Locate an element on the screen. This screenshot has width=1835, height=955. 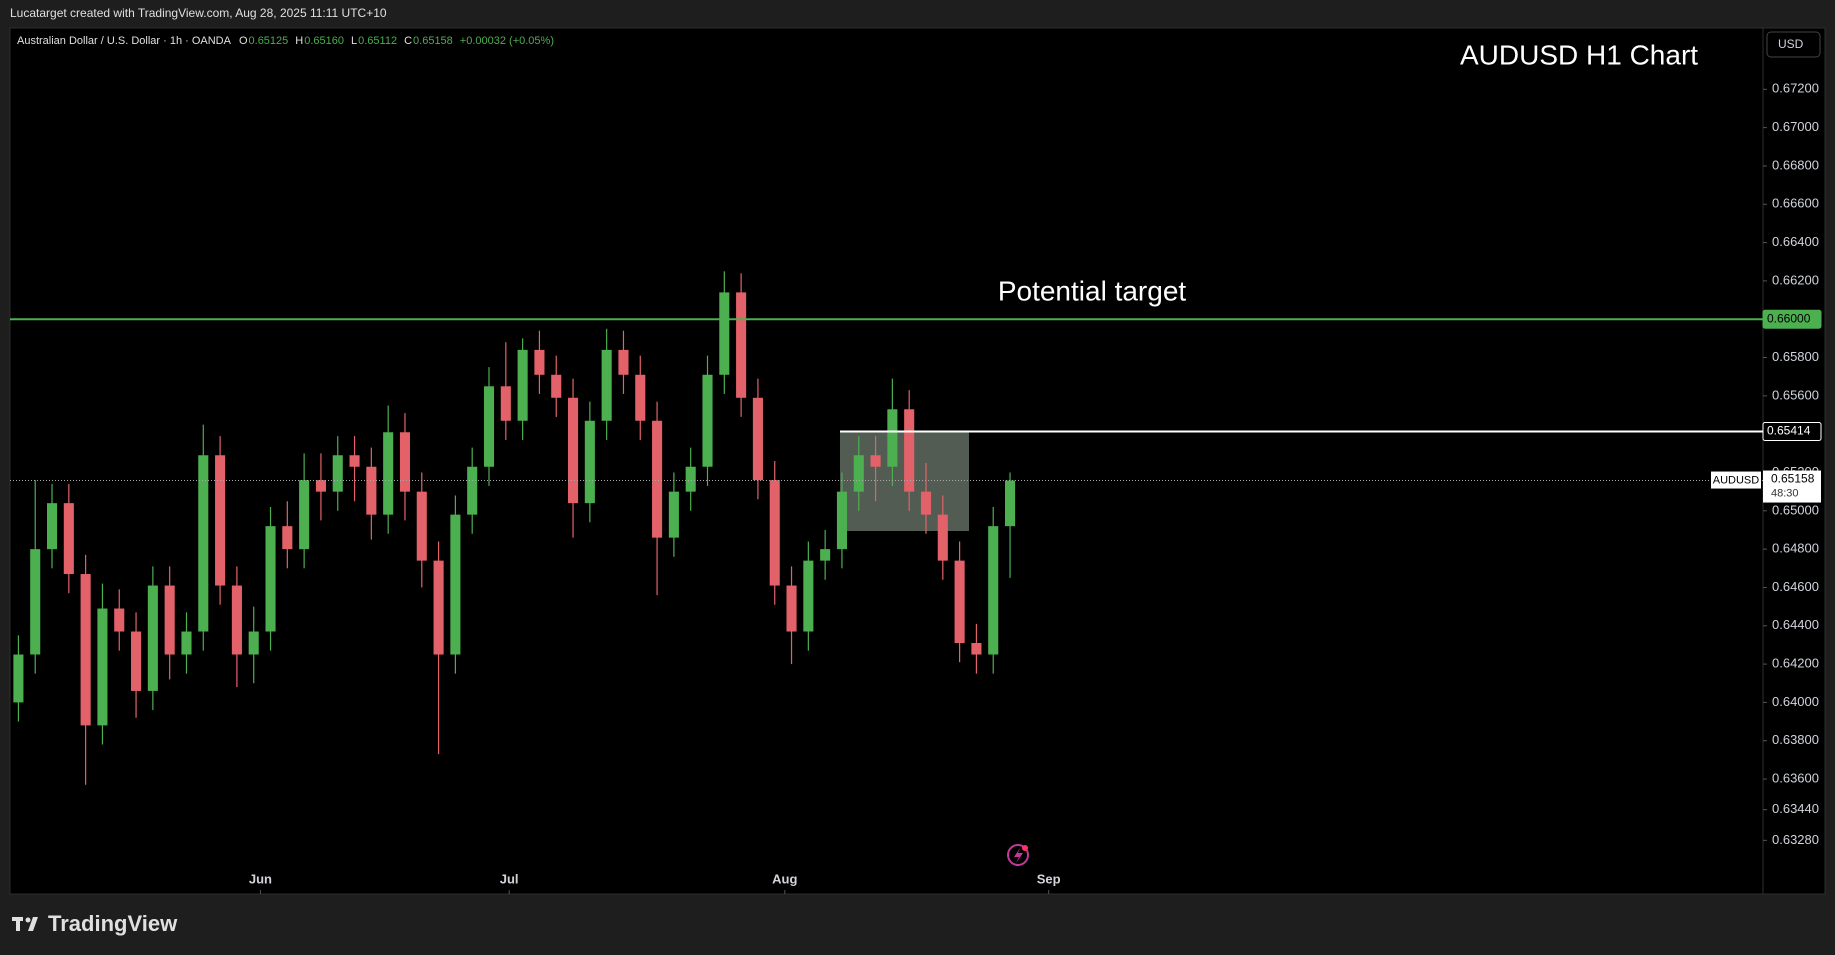
y-tick-label: 0.66600 is located at coordinates (1795, 203).